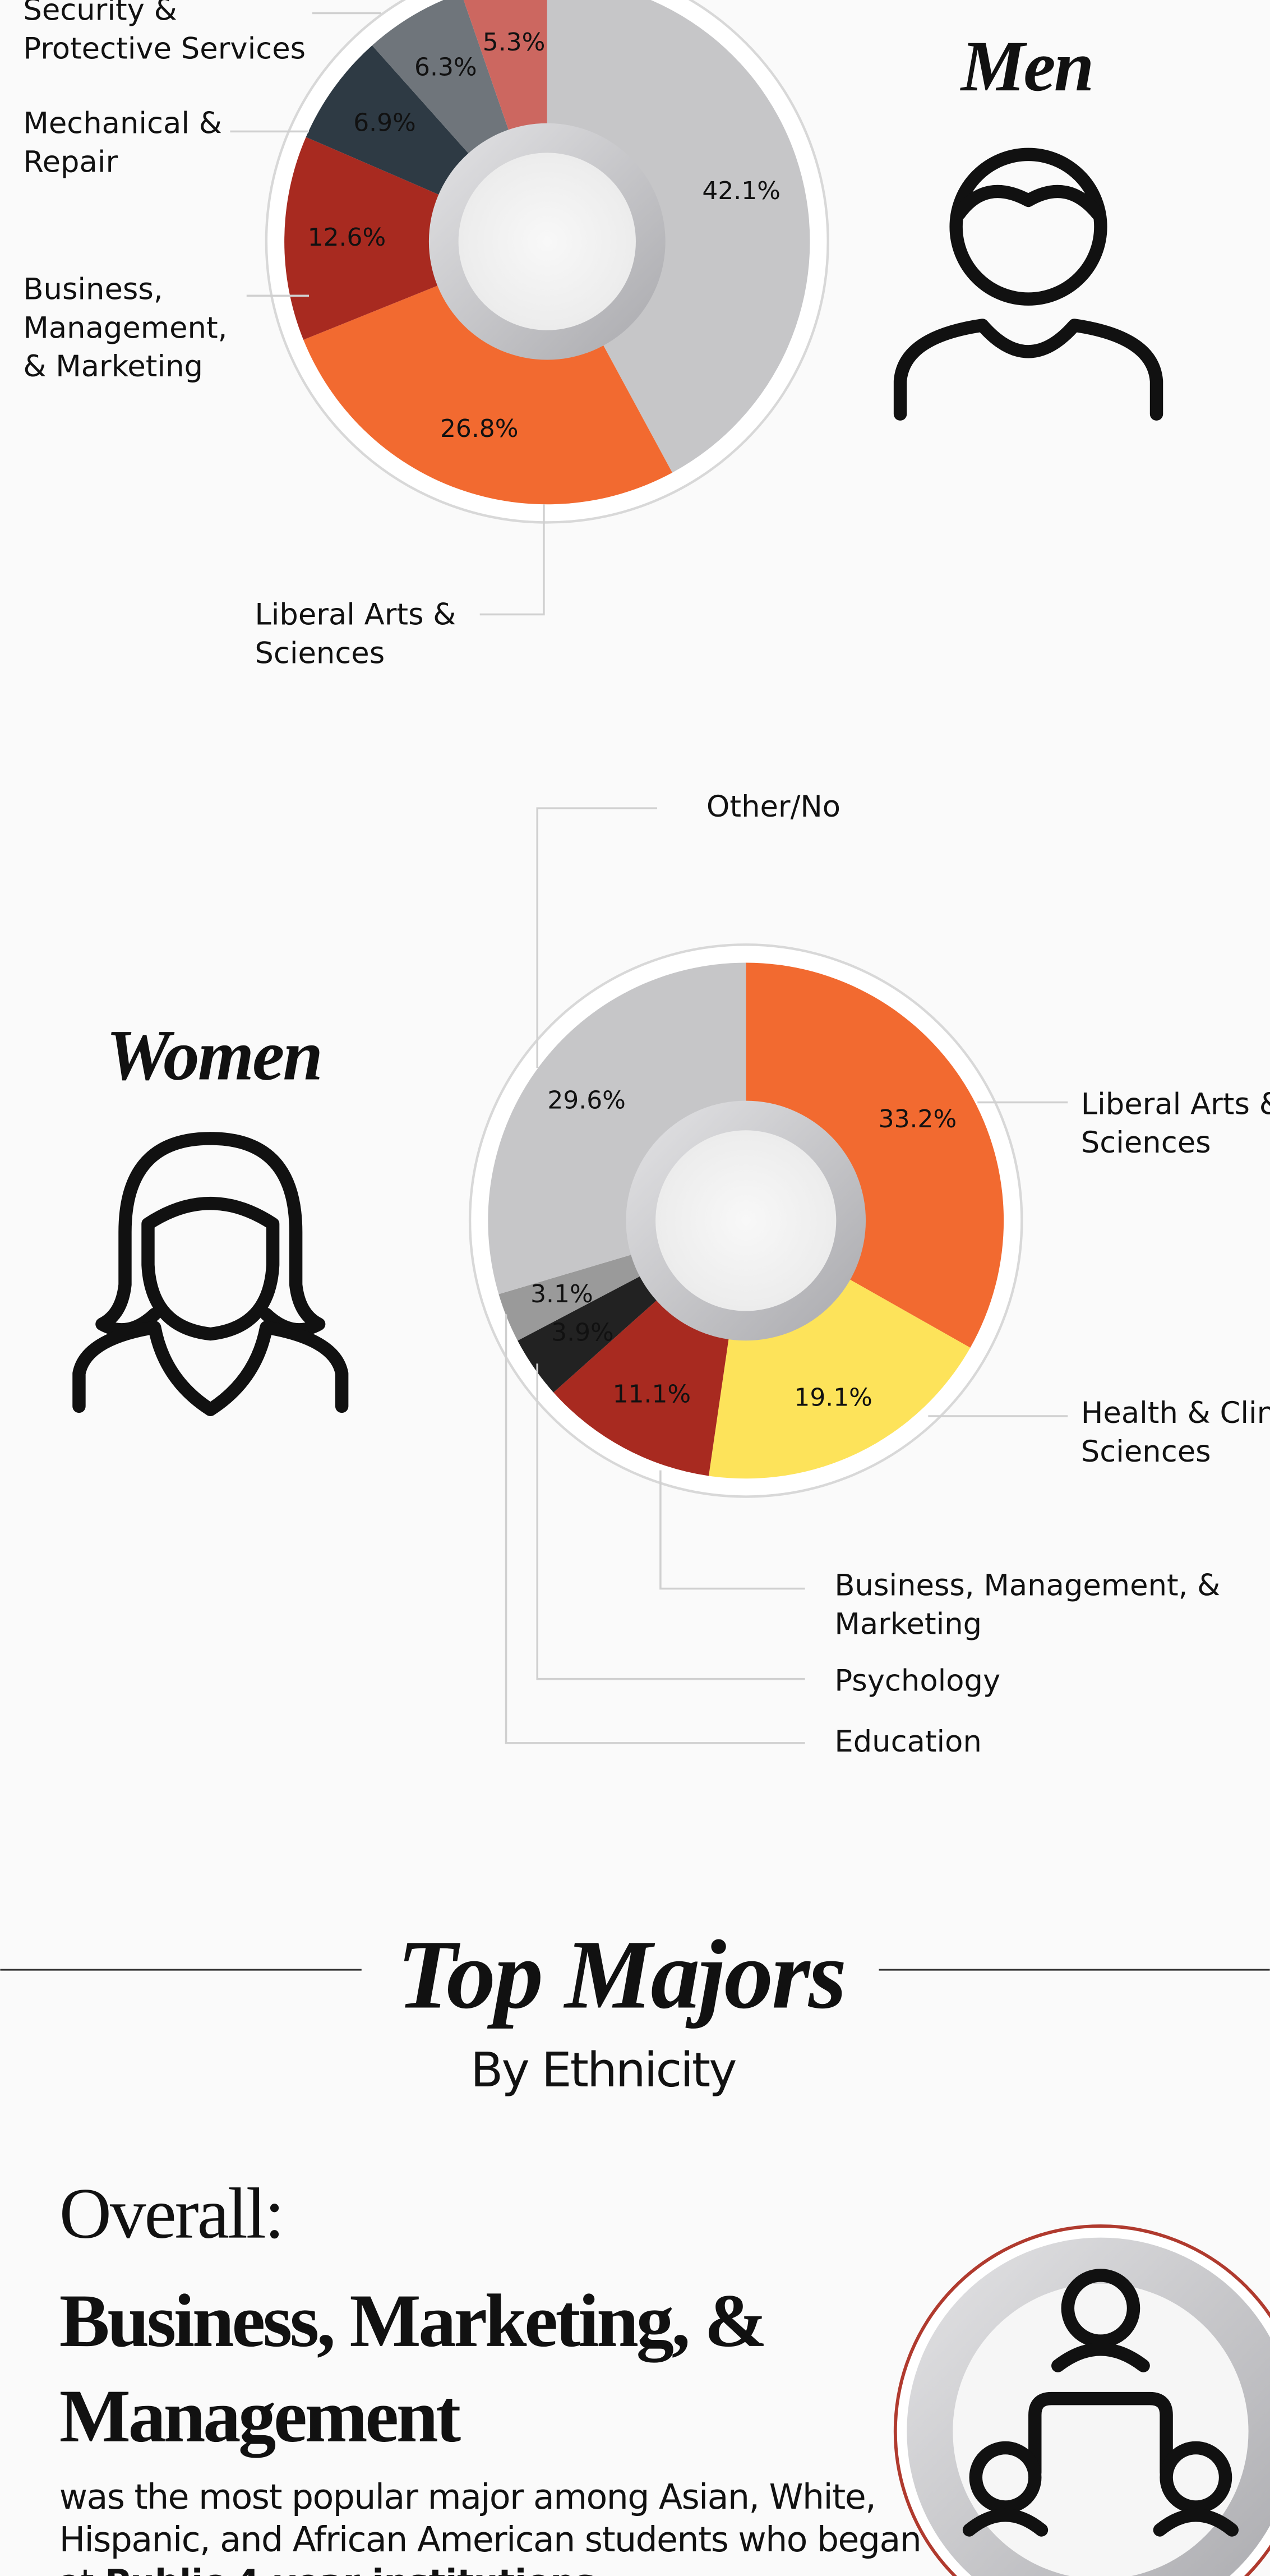 The width and height of the screenshot is (1270, 2576). I want to click on category-label: Mechanical & Repair, so click(122, 142).